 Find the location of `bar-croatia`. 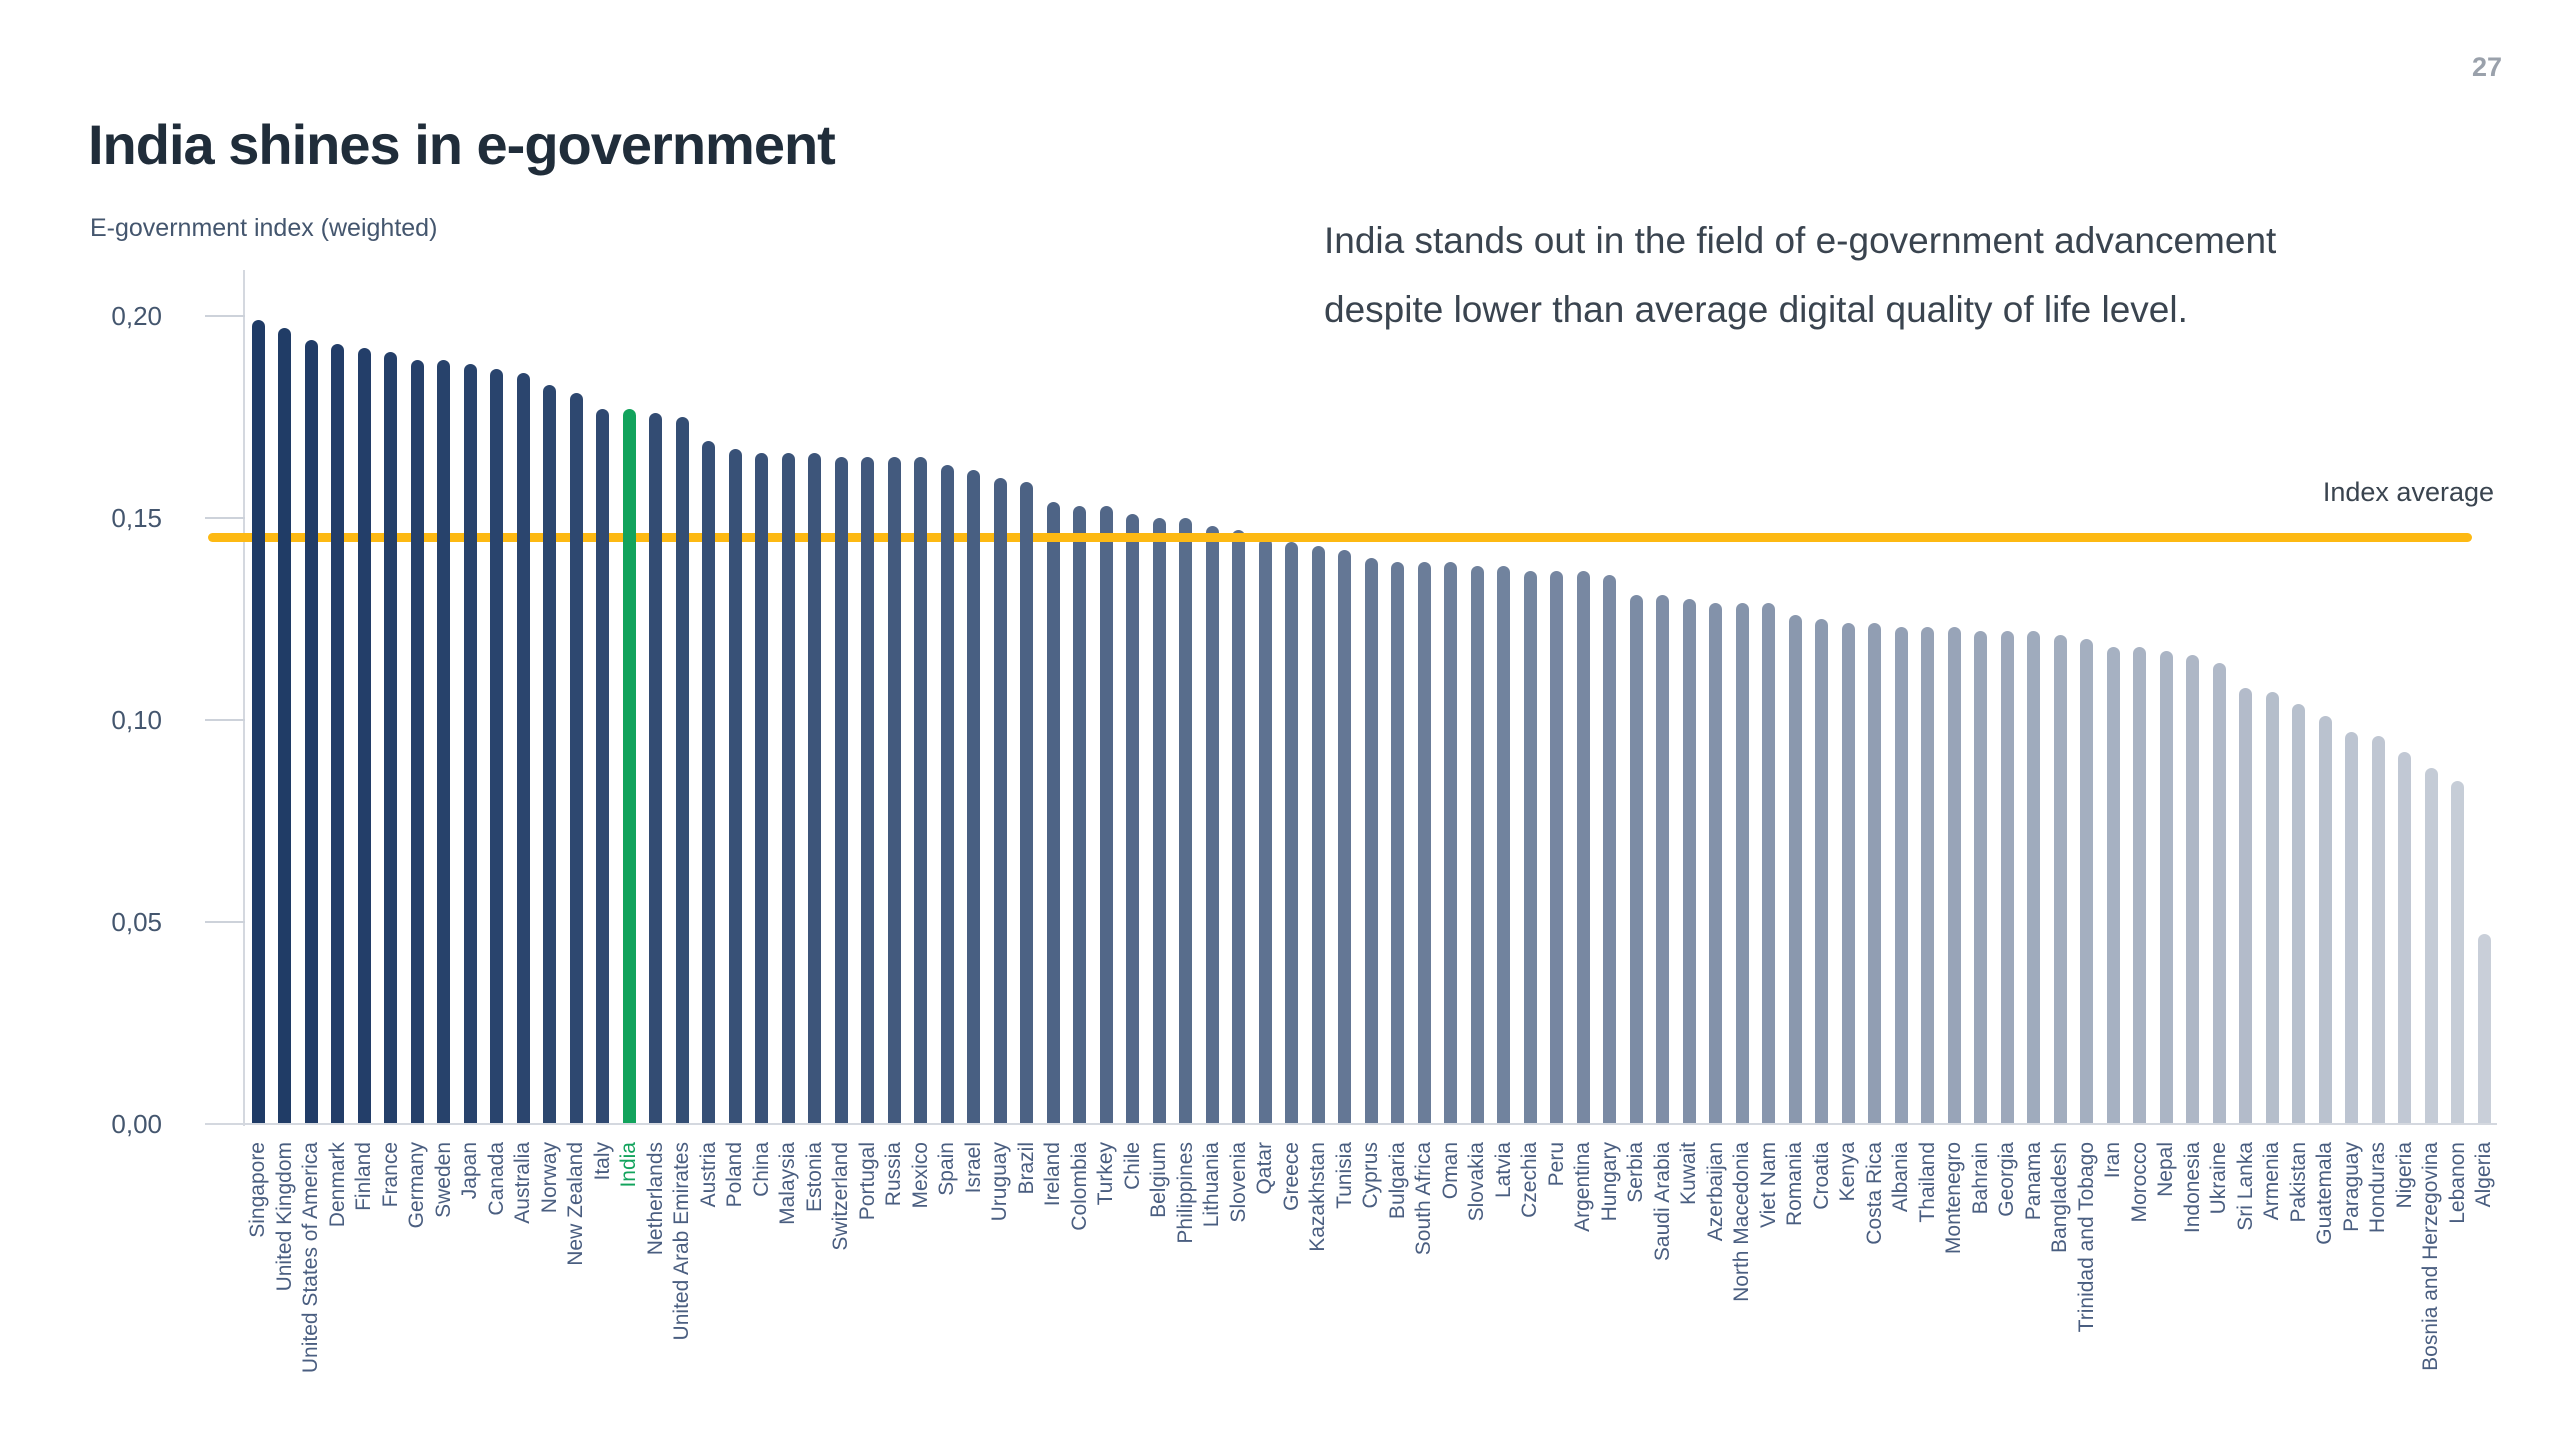

bar-croatia is located at coordinates (1821, 871).